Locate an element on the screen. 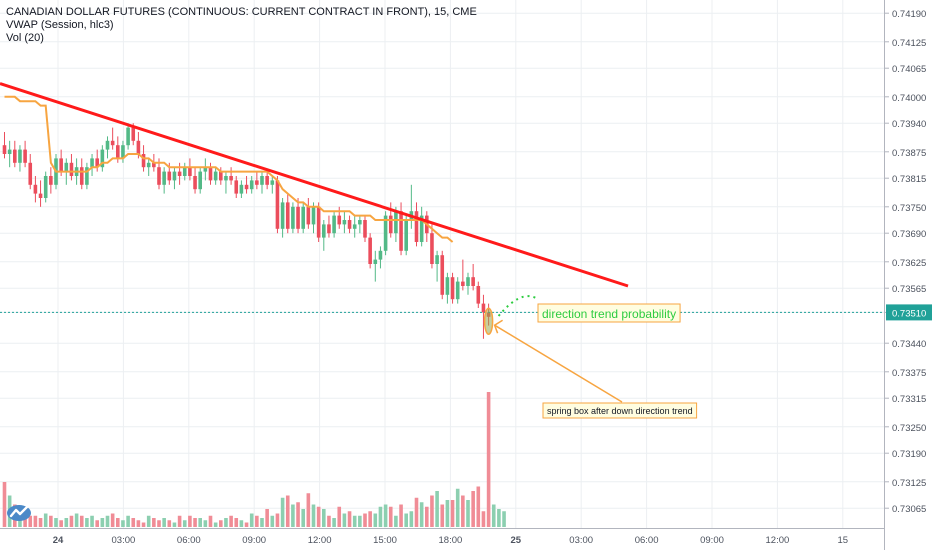 This screenshot has width=932, height=550. last-price-label: 0.73510 is located at coordinates (909, 313).